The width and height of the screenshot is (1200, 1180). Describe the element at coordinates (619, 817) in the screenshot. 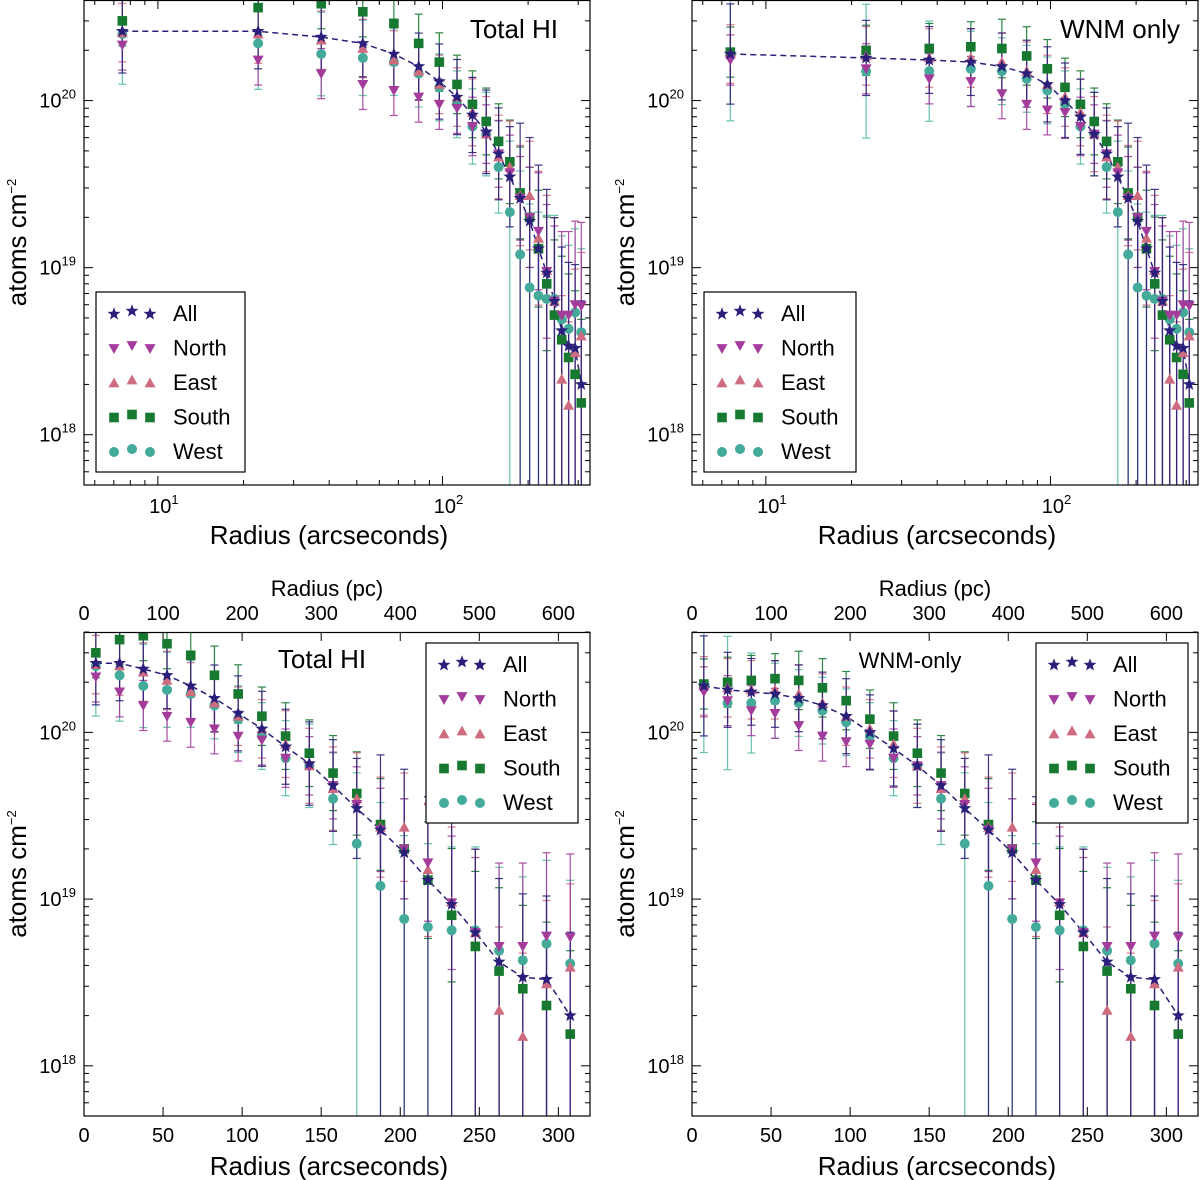

I see `y-axis-title-superscript: −2` at that location.